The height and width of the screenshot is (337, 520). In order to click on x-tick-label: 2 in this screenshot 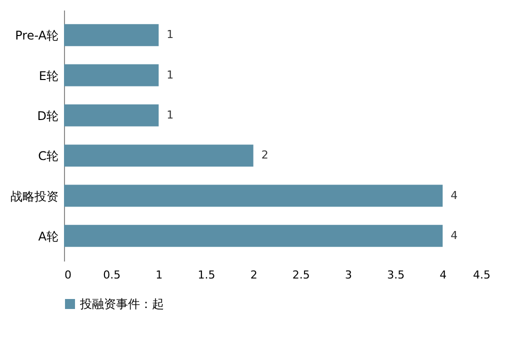, I will do `click(254, 275)`.